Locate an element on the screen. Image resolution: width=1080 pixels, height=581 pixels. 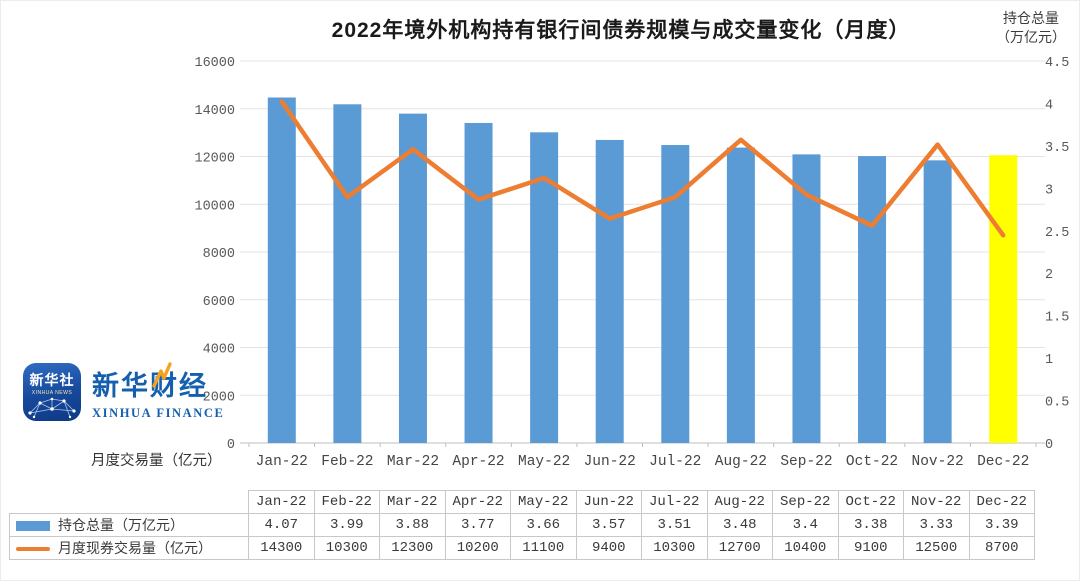
table-month-header: Feb-22 is located at coordinates (346, 502).